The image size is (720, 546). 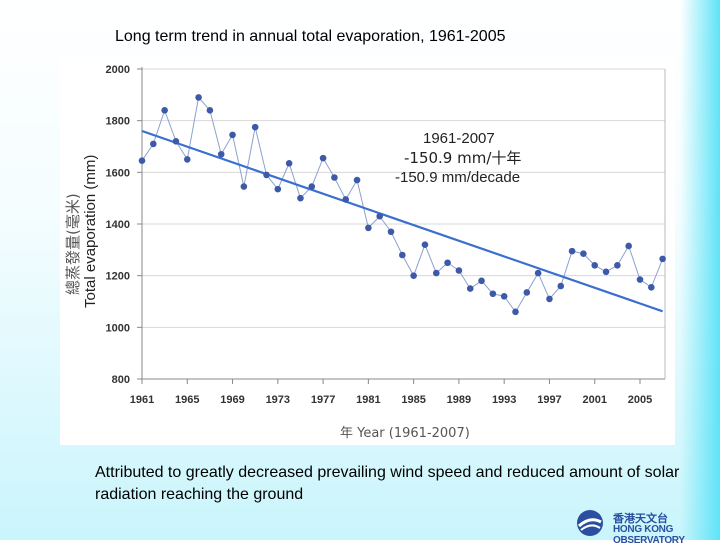 I want to click on annotation-rate-zh: -150.9 mm/十年, so click(x=462, y=158).